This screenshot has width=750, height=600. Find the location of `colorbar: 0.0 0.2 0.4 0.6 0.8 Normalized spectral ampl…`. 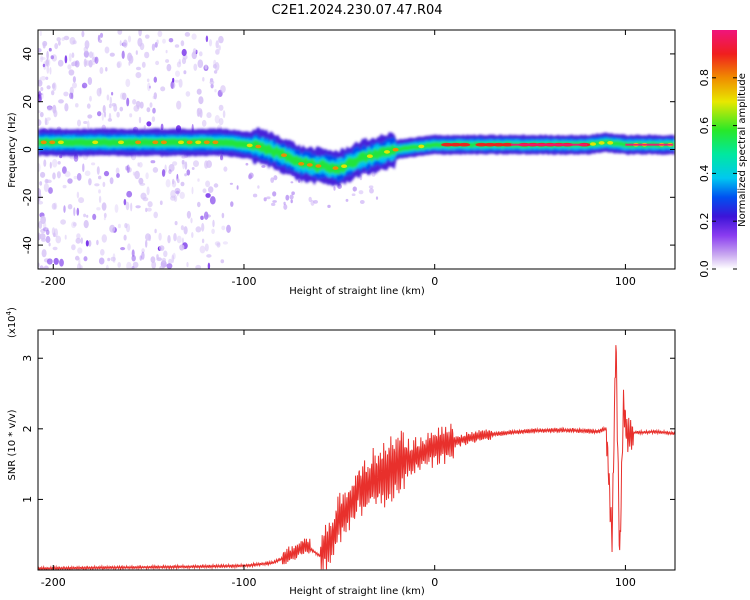

colorbar: 0.0 0.2 0.4 0.6 0.8 Normalized spectral ampl… is located at coordinates (723, 154).